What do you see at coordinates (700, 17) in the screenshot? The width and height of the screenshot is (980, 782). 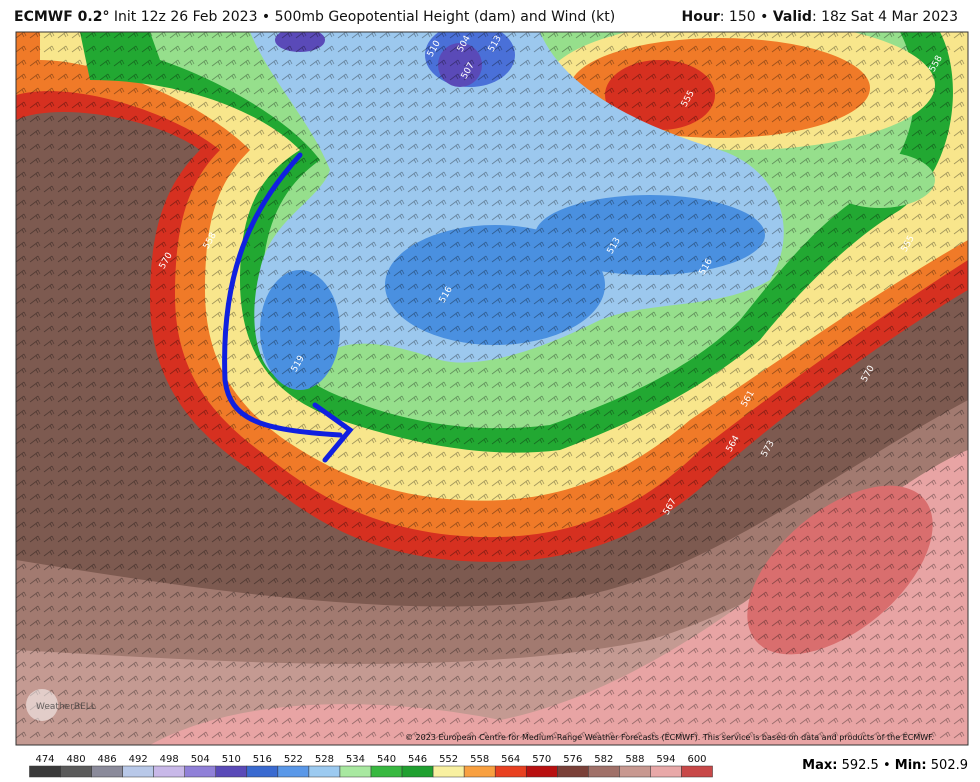 I see `hour-label: Hour` at bounding box center [700, 17].